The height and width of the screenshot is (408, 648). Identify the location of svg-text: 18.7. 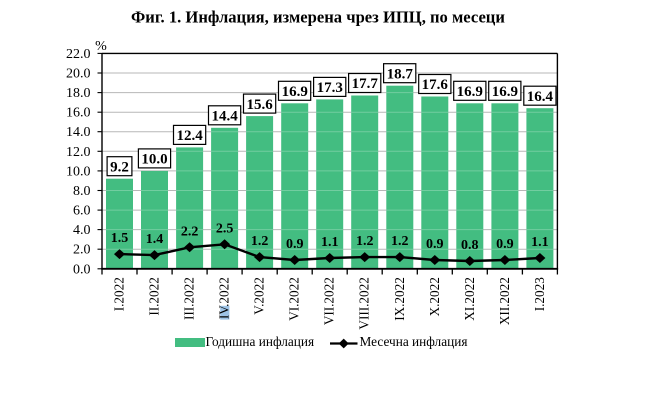
(400, 74).